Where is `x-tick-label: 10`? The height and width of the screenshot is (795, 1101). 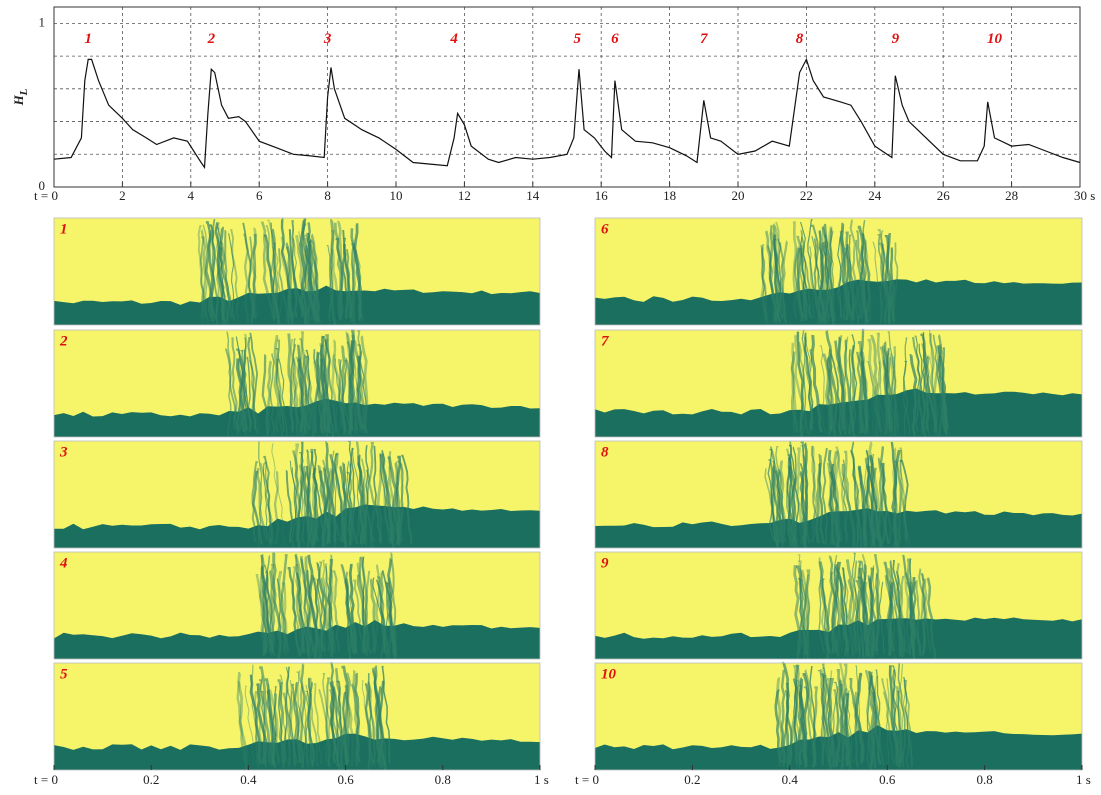 x-tick-label: 10 is located at coordinates (396, 195).